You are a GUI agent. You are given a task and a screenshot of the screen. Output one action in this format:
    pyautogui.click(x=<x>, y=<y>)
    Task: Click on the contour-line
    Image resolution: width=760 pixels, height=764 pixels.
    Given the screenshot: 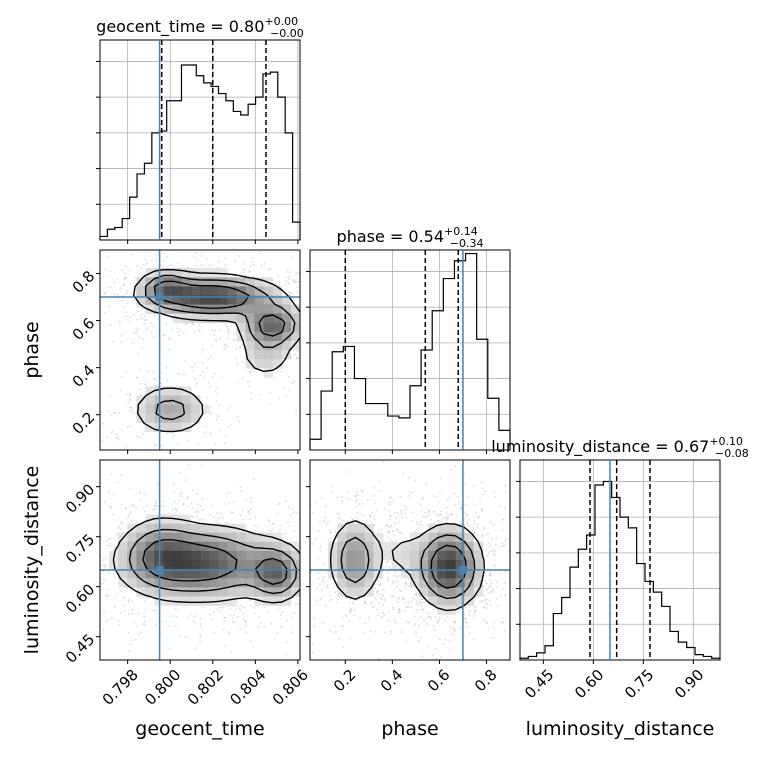 What is the action you would take?
    pyautogui.click(x=220, y=347)
    